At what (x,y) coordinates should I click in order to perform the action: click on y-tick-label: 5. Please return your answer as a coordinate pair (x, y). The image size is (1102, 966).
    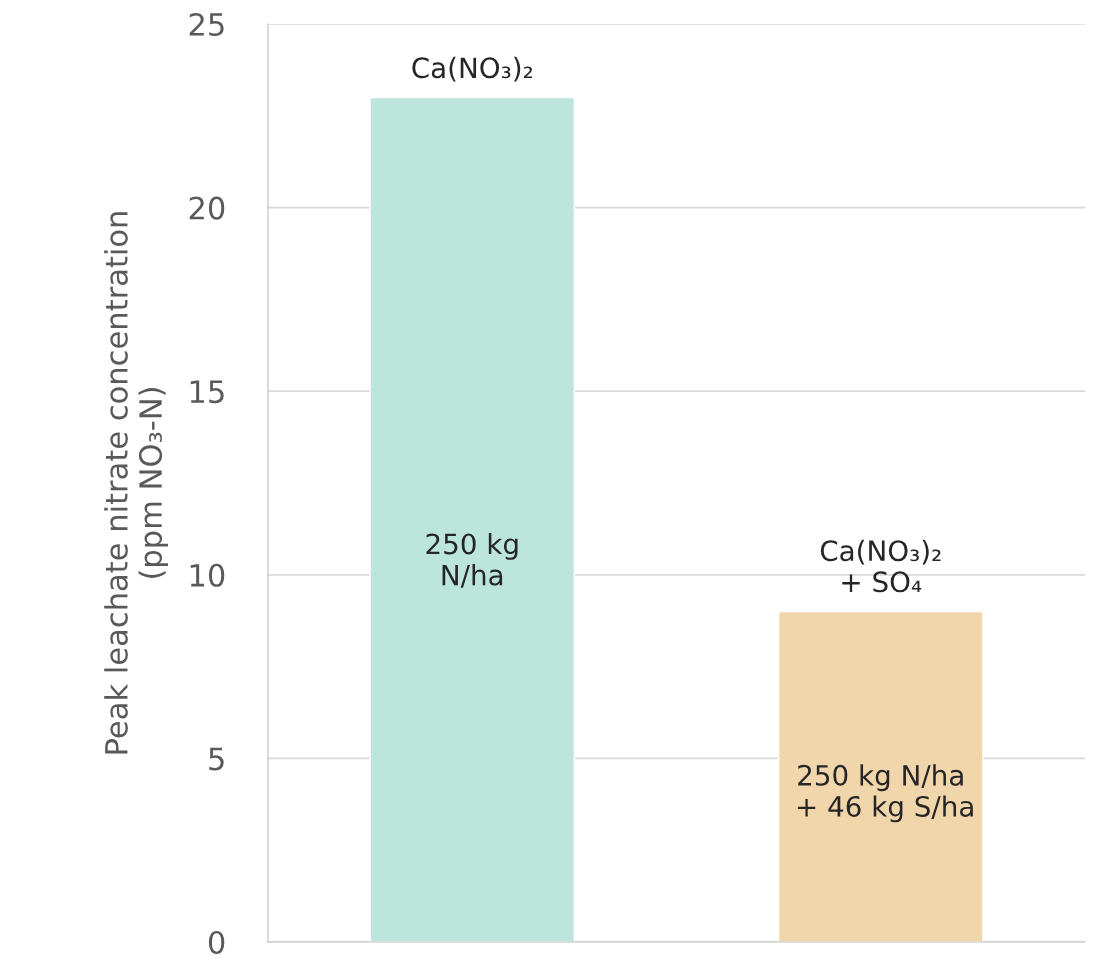
    Looking at the image, I should click on (216, 759).